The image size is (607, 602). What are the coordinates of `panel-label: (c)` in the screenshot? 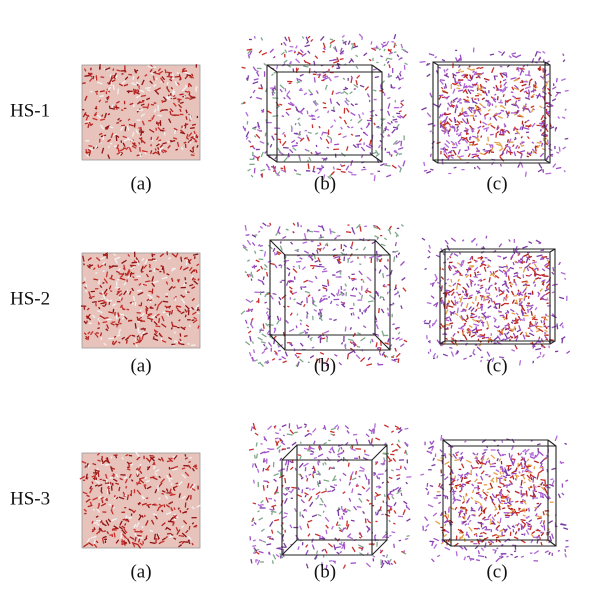 It's located at (496, 571).